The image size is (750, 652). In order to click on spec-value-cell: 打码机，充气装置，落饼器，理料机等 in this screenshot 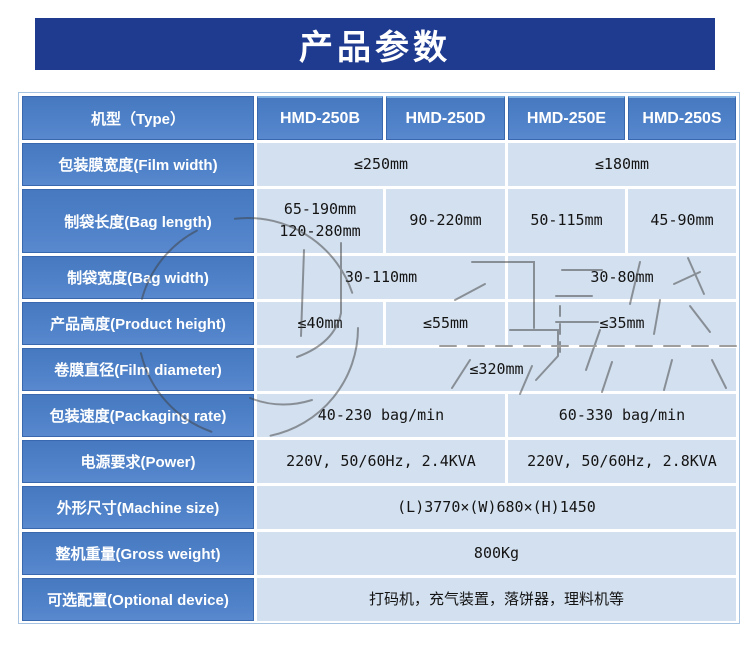, I will do `click(496, 599)`.